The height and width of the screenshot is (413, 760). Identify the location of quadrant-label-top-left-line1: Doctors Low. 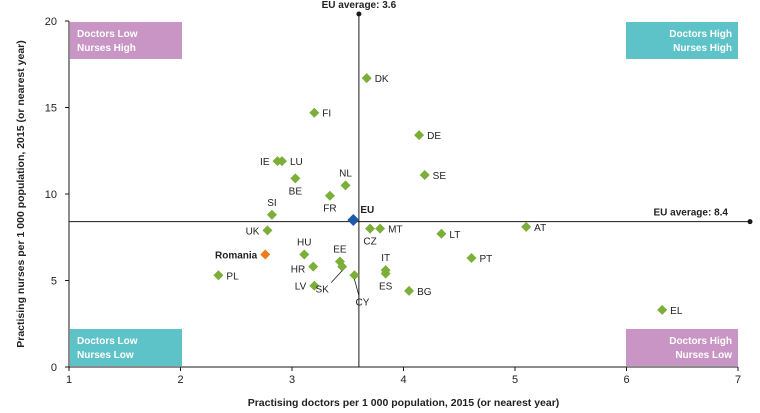
(107, 34).